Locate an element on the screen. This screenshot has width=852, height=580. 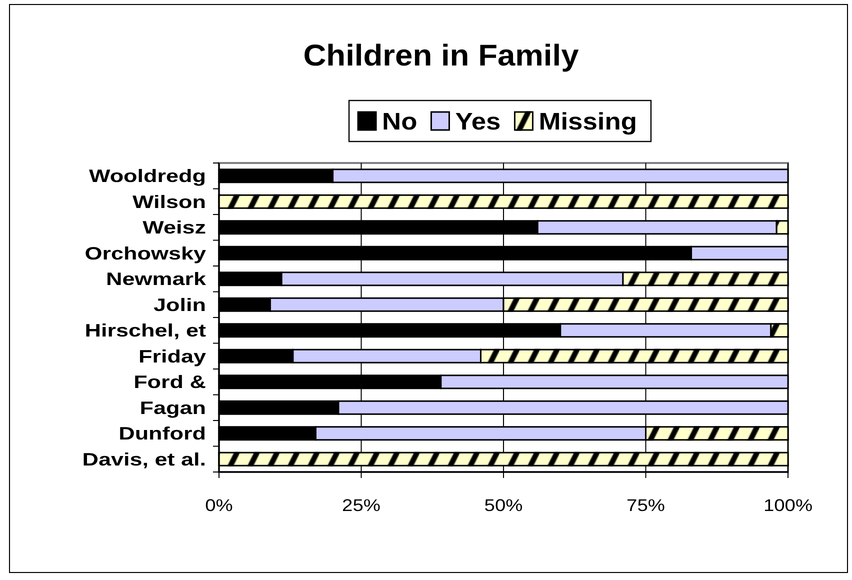
y-tick-label: Ford & is located at coordinates (170, 383).